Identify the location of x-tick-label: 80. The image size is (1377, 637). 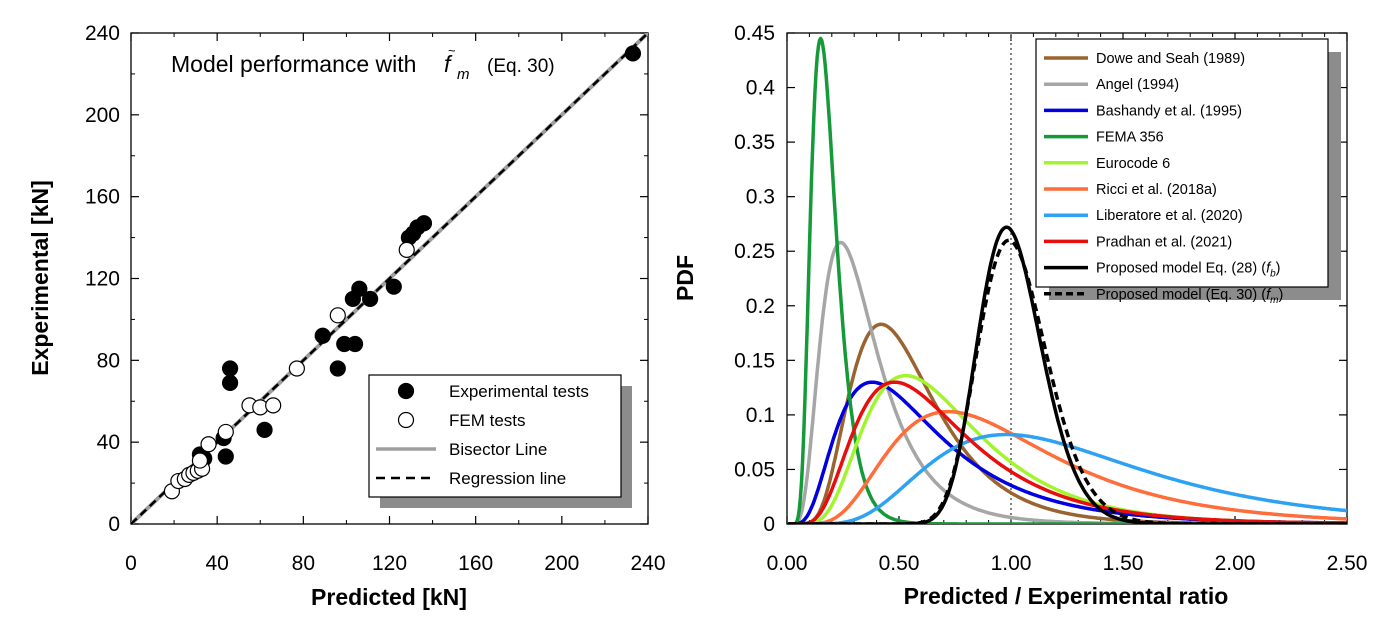
(303, 563).